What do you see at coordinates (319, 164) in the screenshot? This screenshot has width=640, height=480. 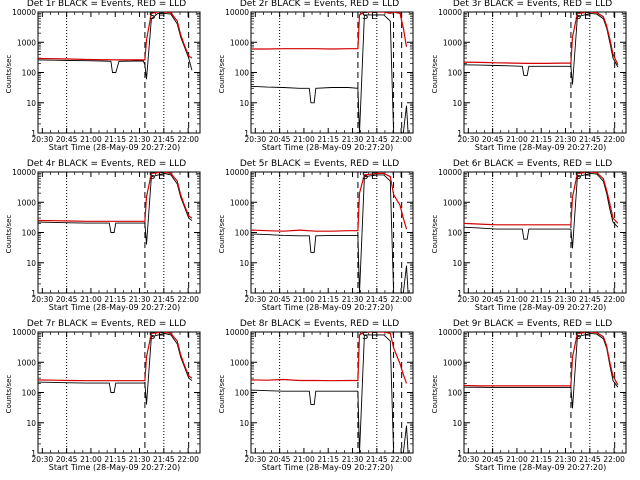 I see `chart-title: Det 5r BLACK = Events, RED = LLD` at bounding box center [319, 164].